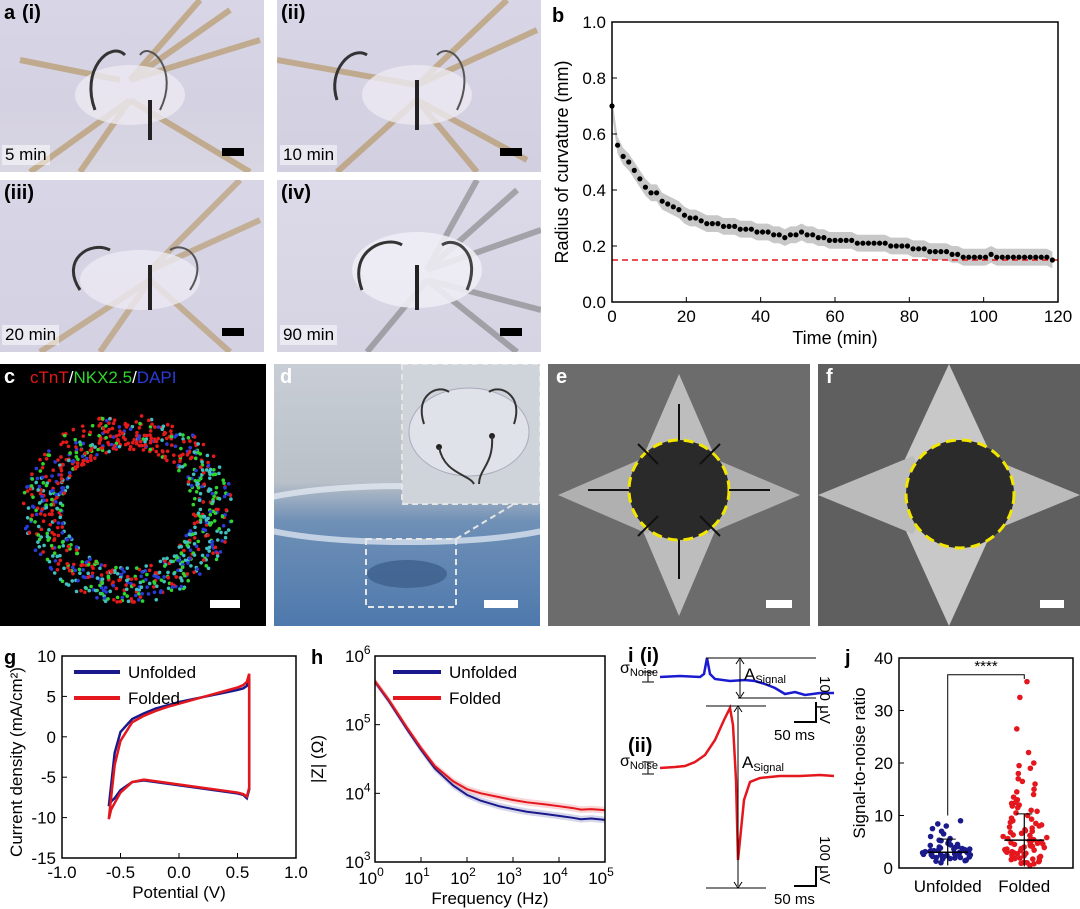  Describe the element at coordinates (511, 152) in the screenshot. I see `scale-bar-a-ii` at that location.